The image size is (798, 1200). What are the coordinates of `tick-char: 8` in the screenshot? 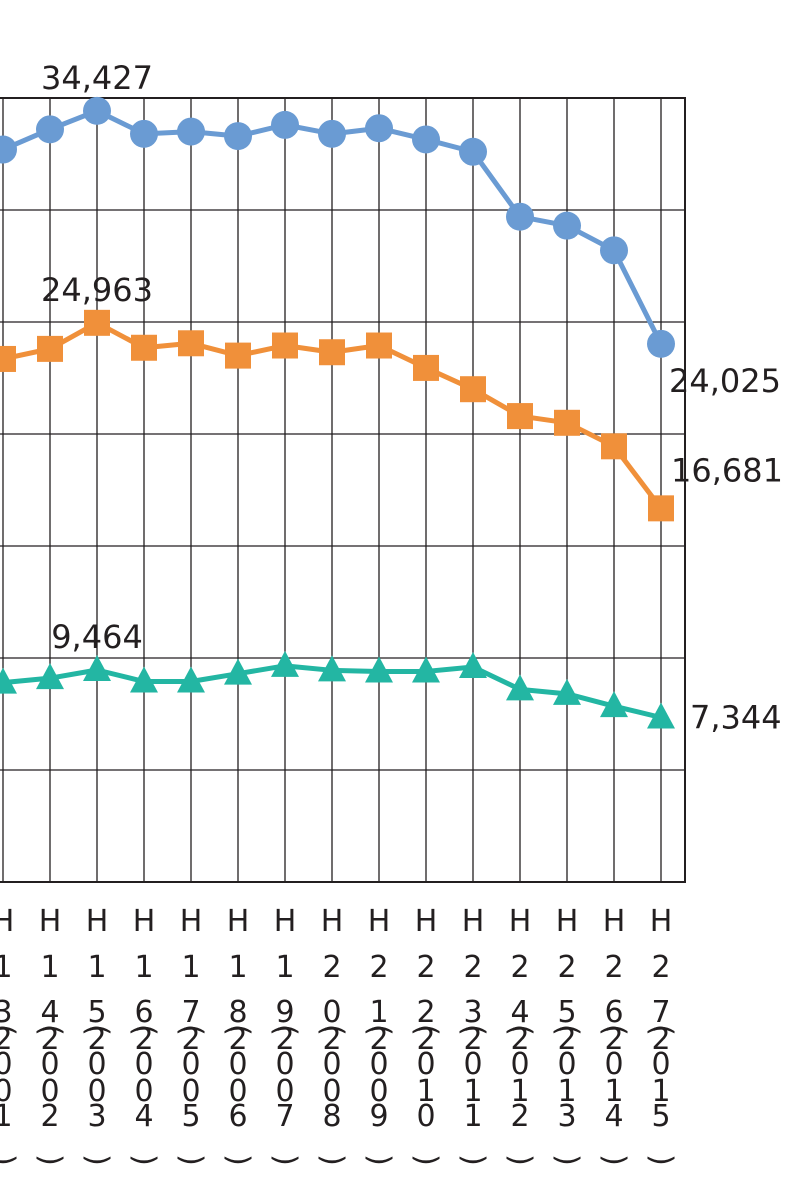 It's located at (331, 1116).